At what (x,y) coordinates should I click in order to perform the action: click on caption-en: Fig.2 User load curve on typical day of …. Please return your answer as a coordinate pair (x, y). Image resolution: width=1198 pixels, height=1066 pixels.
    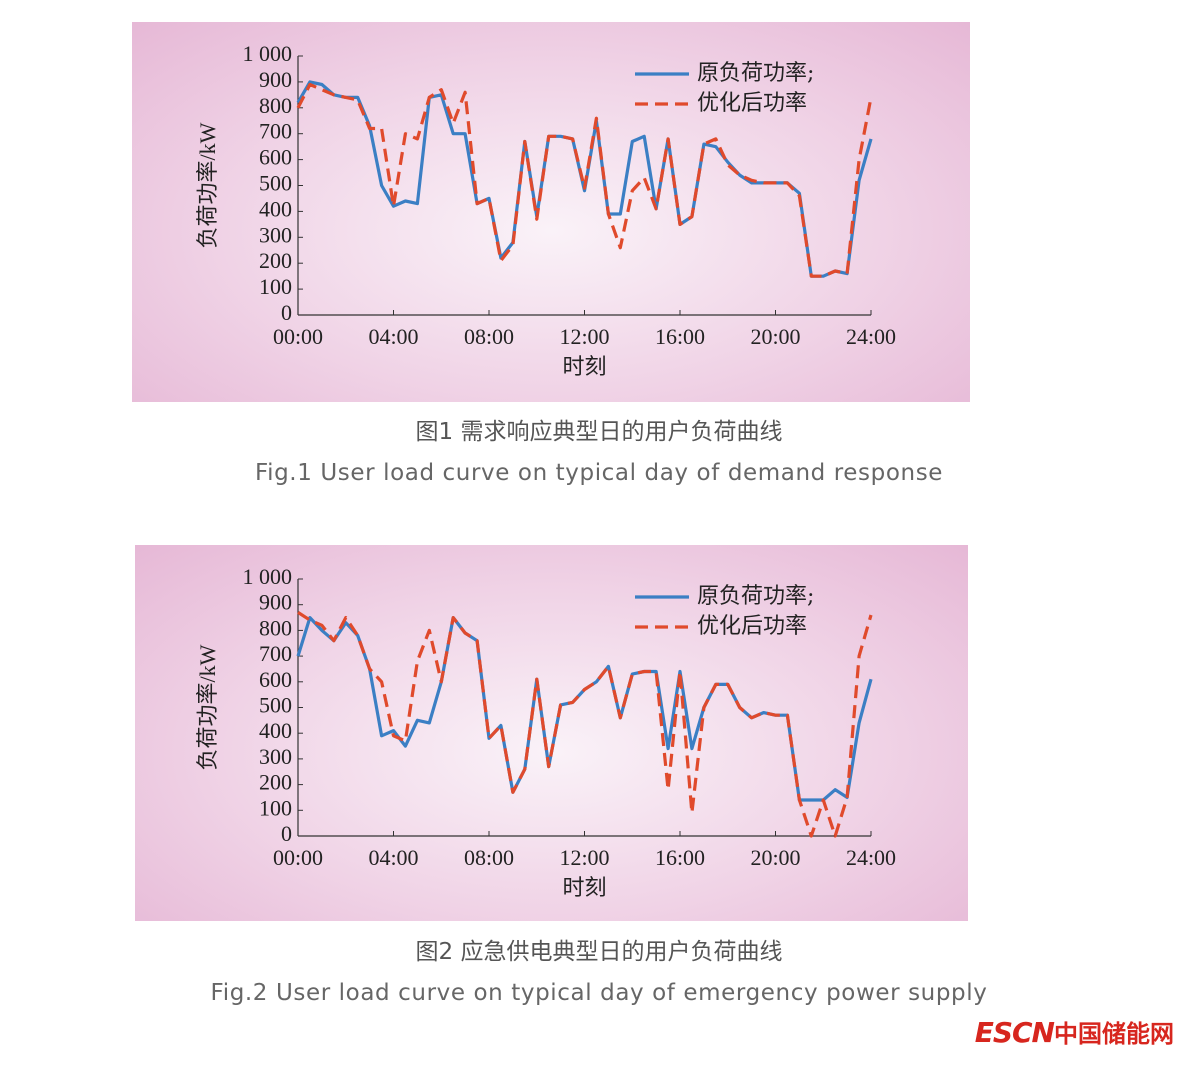
    Looking at the image, I should click on (599, 993).